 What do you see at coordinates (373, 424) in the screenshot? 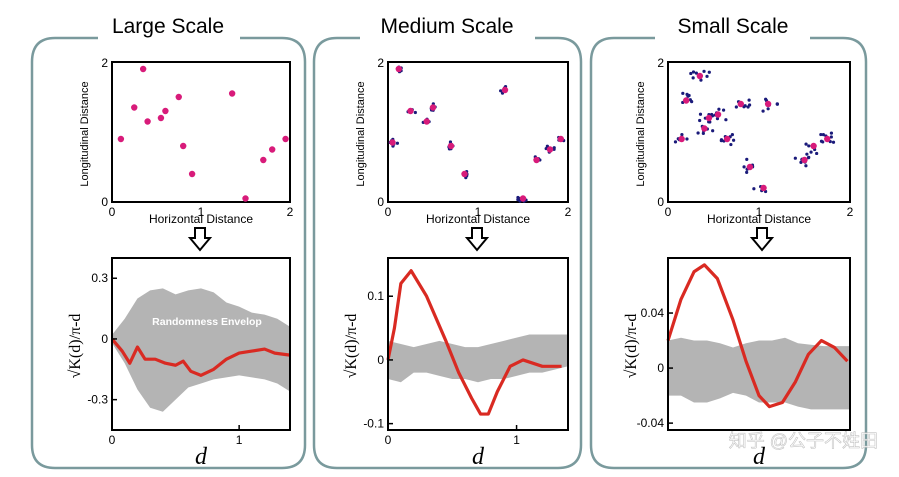
I see `y-tick-label: -0.1` at bounding box center [373, 424].